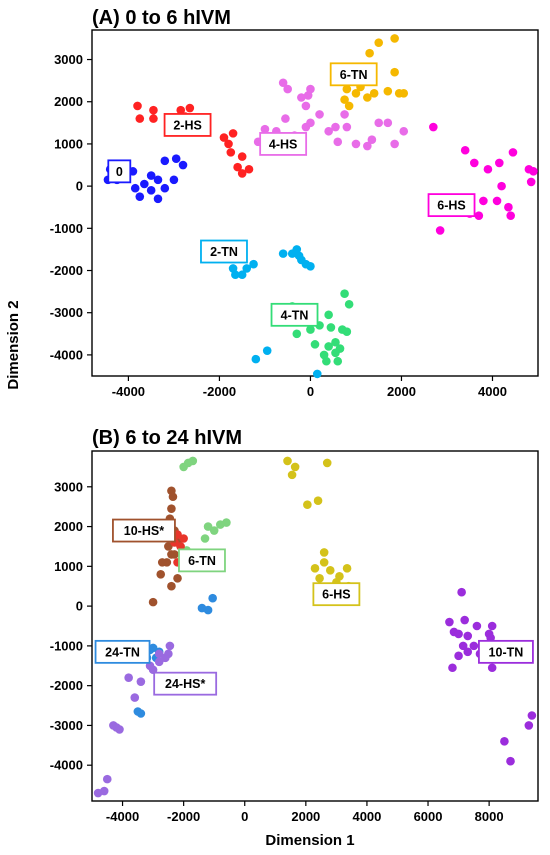  I want to click on panel-b-x-ticks: -4000 -2000 0 2000 4000 6000 8000, so click(305, 812).